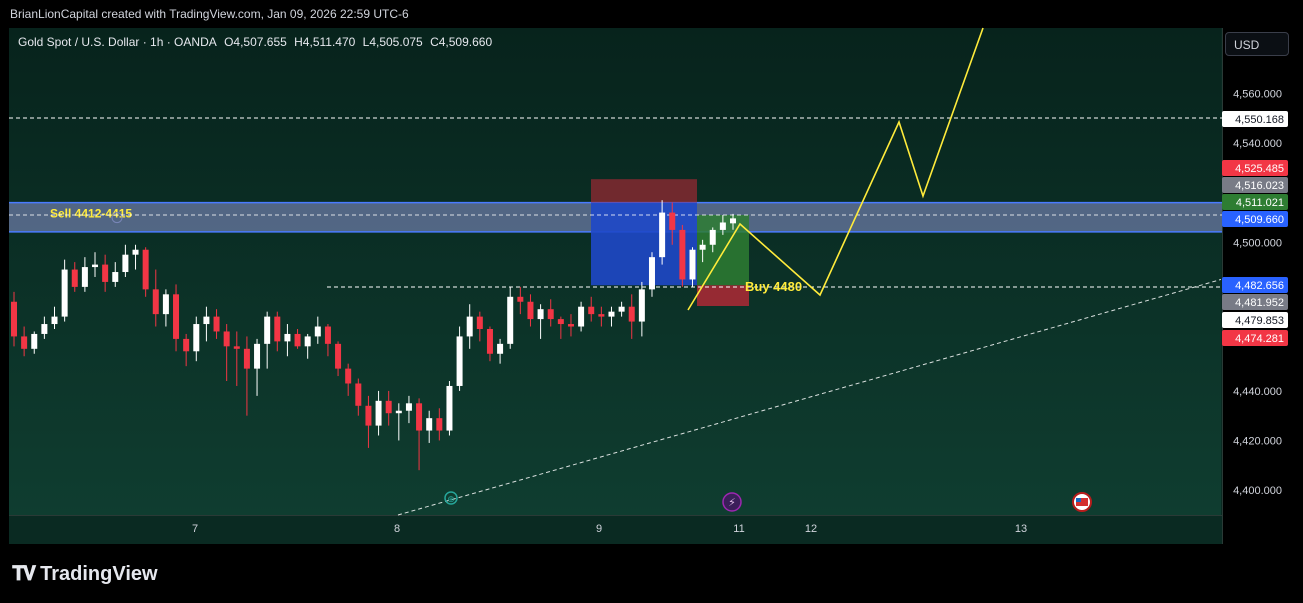 The image size is (1303, 603). I want to click on tradingview-logo-text: TradingView, so click(99, 574).